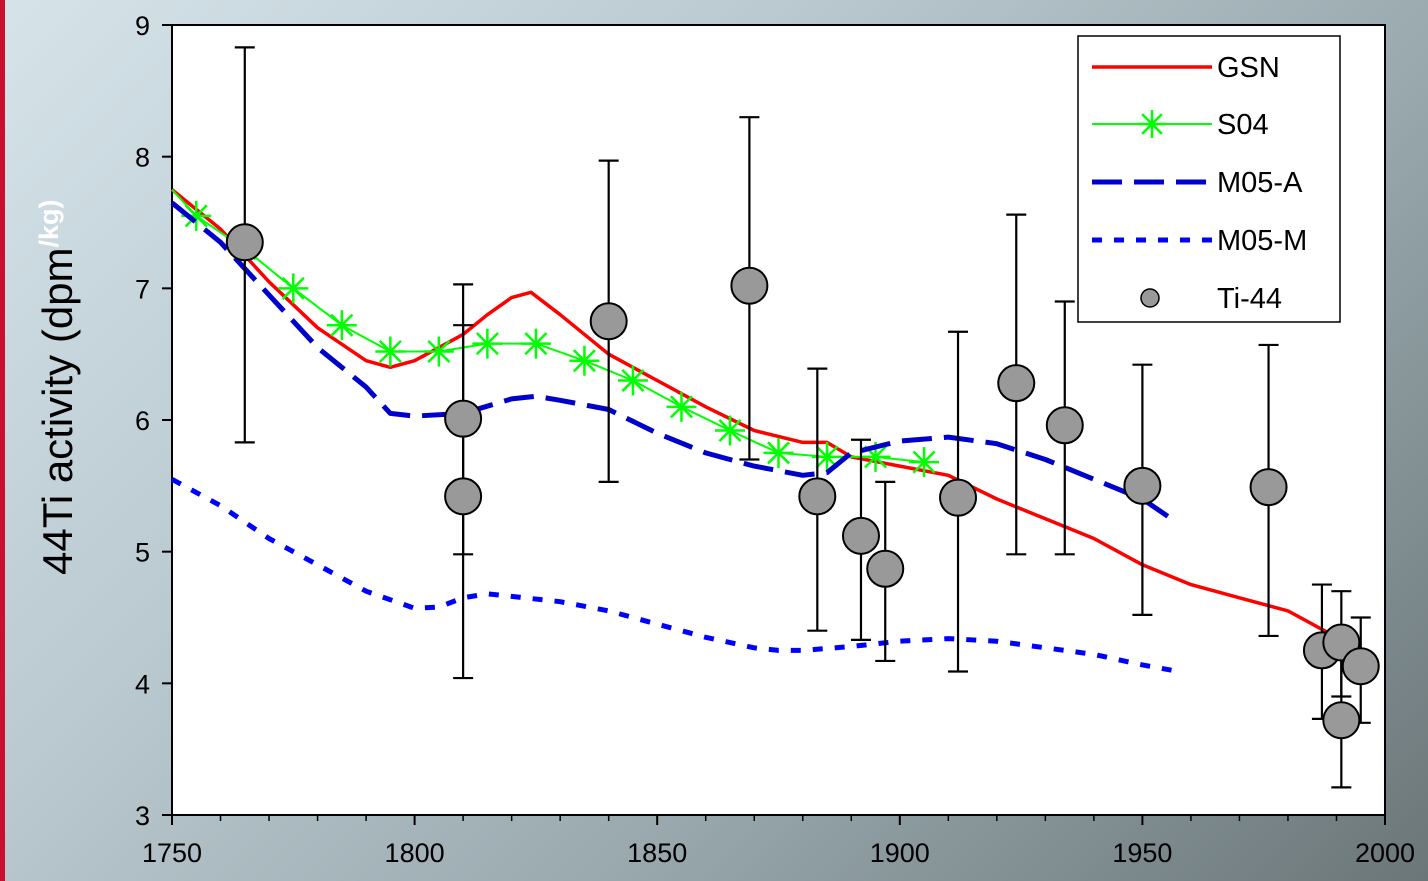 This screenshot has width=1428, height=881. I want to click on legend-label-S04: S04, so click(1243, 125).